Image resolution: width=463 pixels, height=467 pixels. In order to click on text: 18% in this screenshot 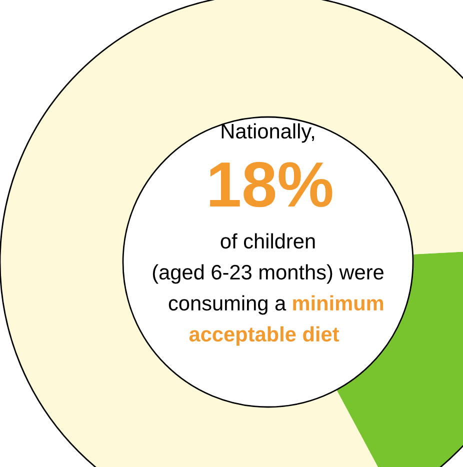, I will do `click(271, 185)`.